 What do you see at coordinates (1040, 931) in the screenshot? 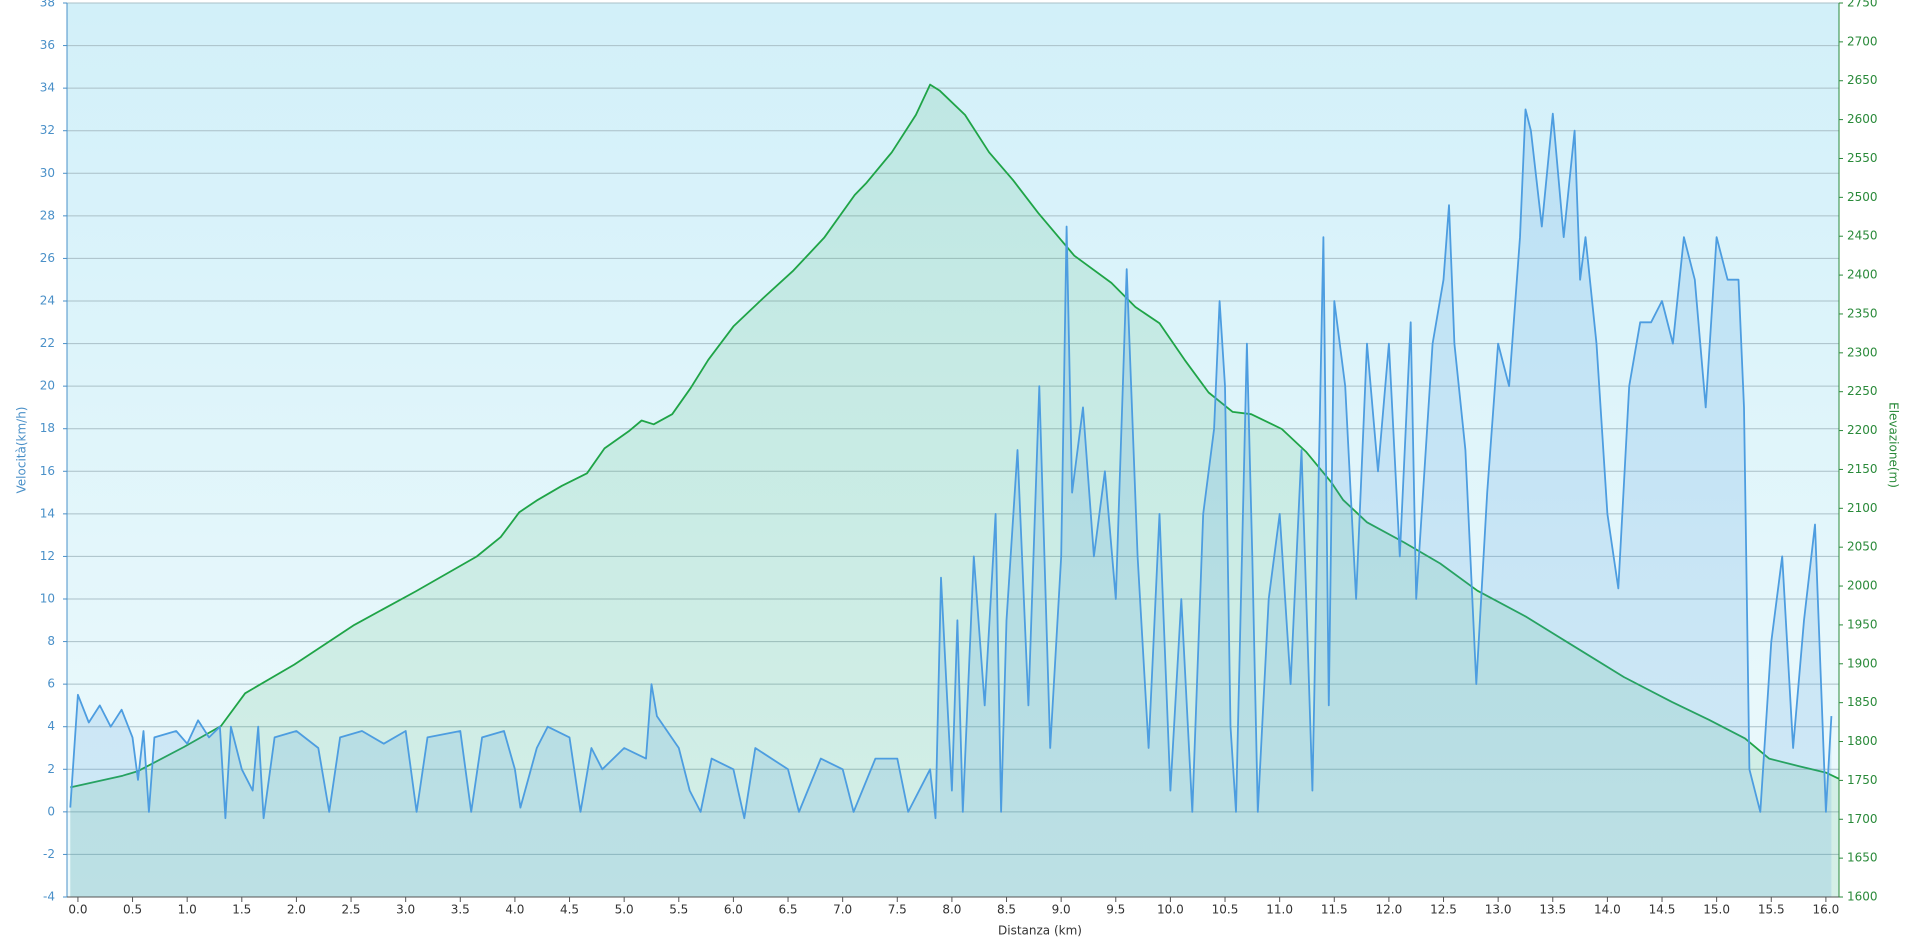
I see `x-axis-label: Distanza (km)` at bounding box center [1040, 931].